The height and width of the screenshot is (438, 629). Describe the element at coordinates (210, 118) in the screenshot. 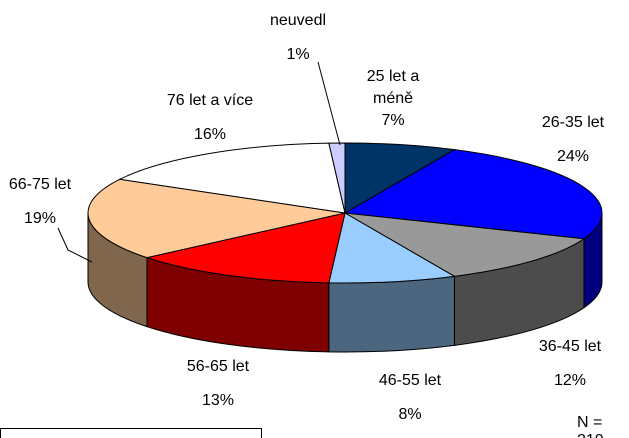

I see `data-label: 76 let a více 16%` at that location.